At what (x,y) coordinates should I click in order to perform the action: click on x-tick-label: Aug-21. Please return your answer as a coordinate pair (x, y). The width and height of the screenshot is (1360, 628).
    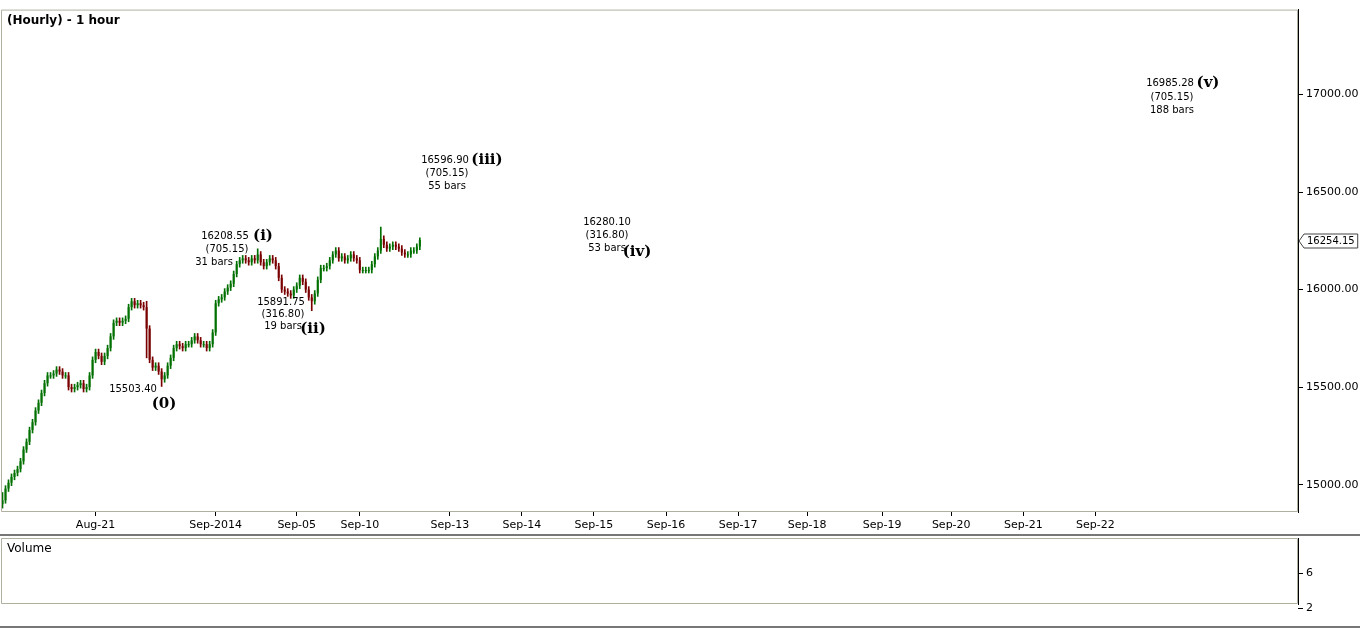
    Looking at the image, I should click on (95, 525).